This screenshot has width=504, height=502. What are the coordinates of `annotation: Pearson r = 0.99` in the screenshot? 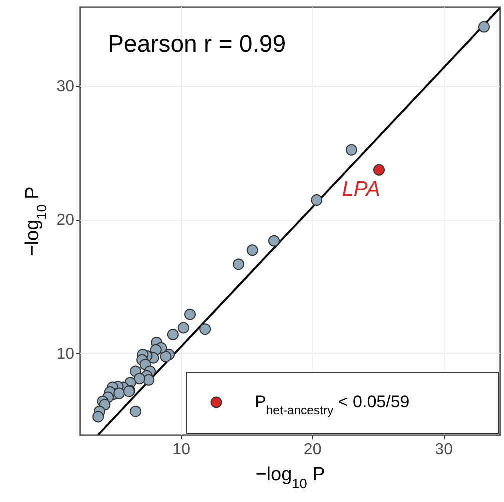 It's located at (197, 44).